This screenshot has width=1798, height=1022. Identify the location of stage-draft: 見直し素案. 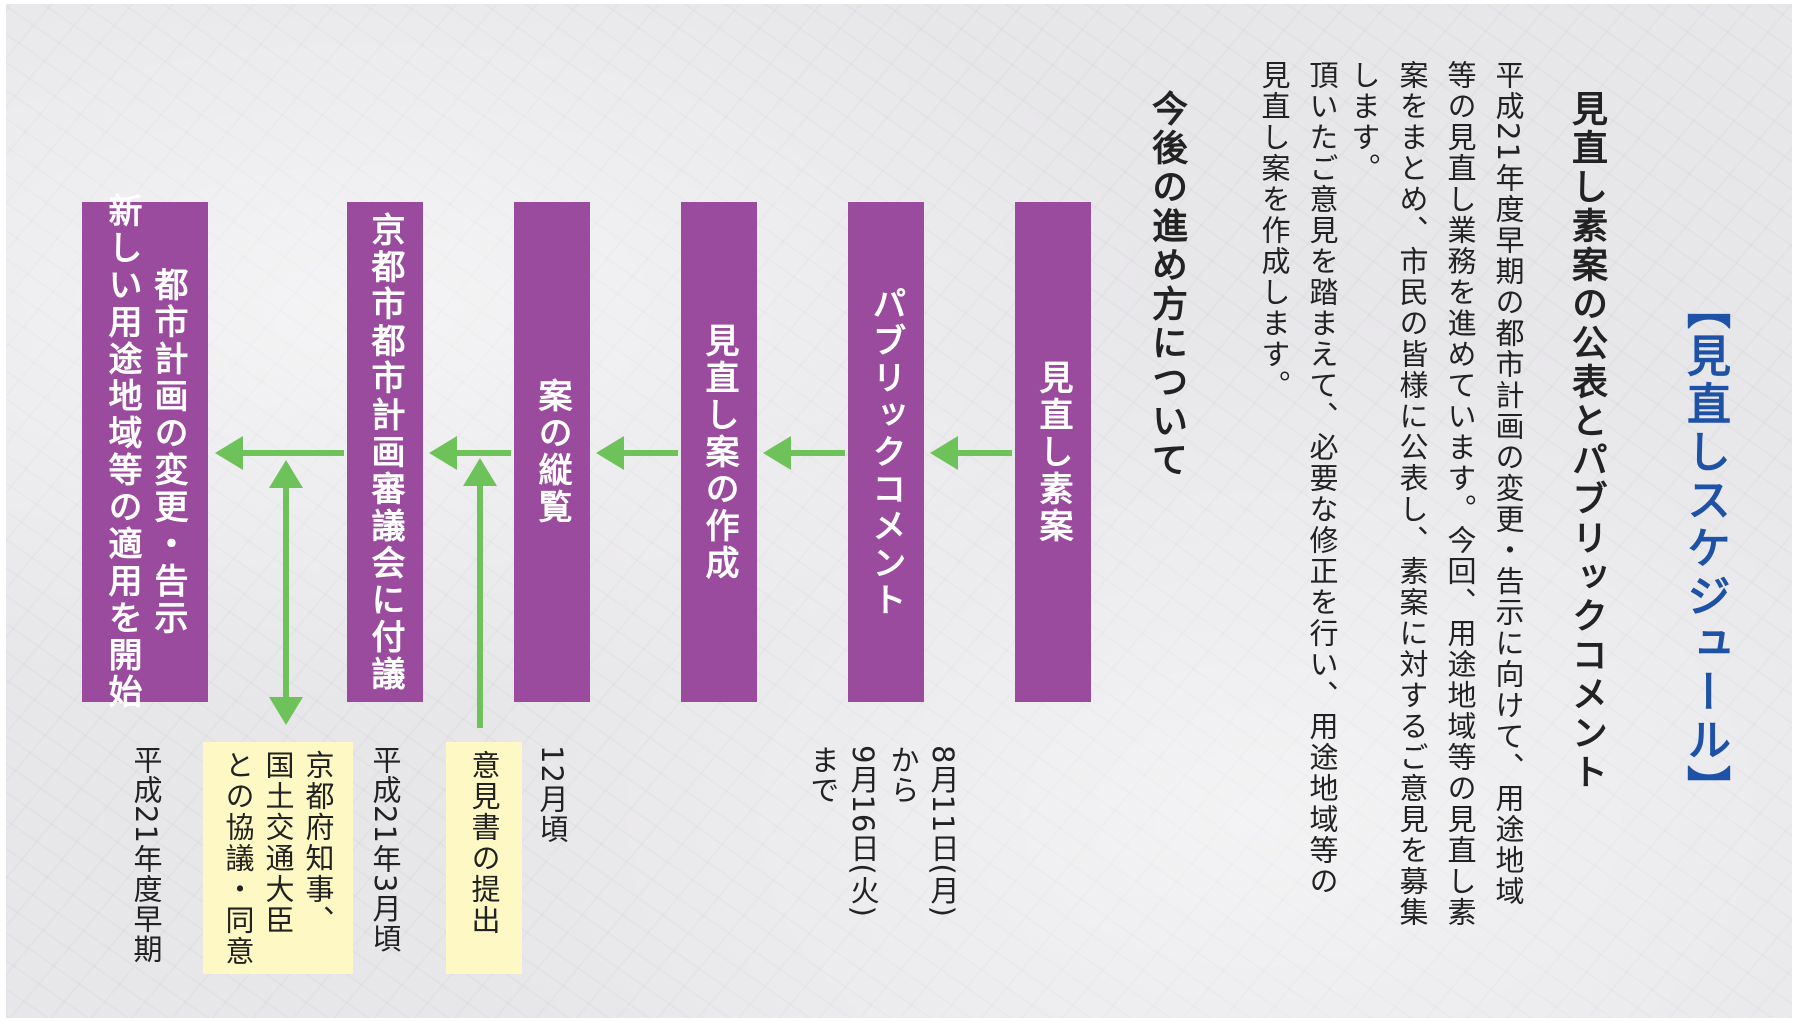
(1053, 452).